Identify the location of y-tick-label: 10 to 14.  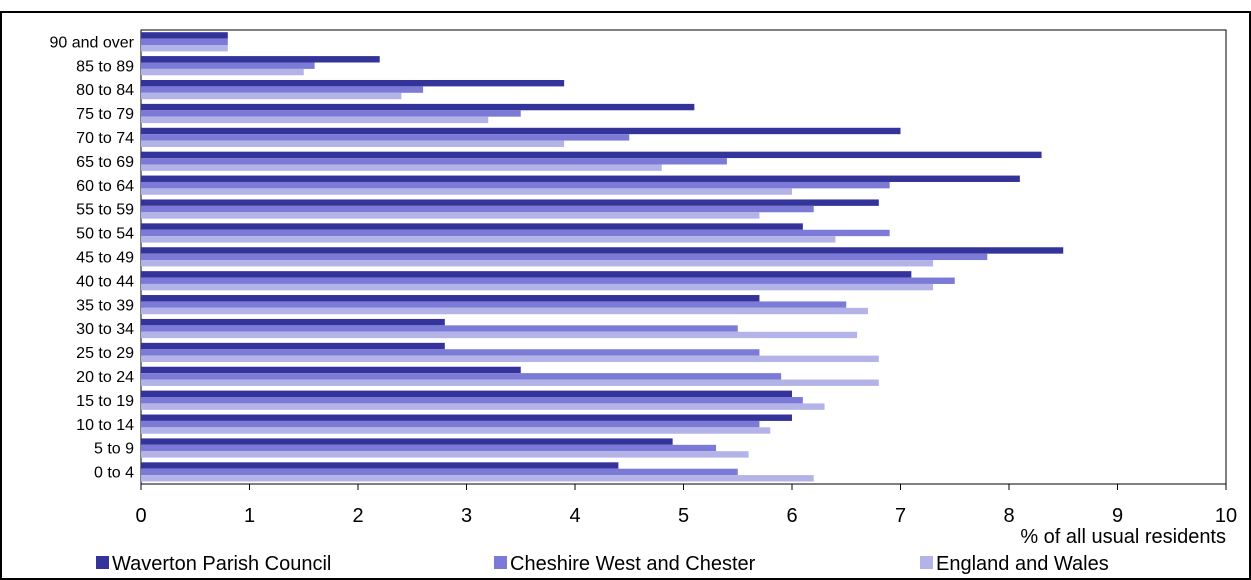
(105, 425).